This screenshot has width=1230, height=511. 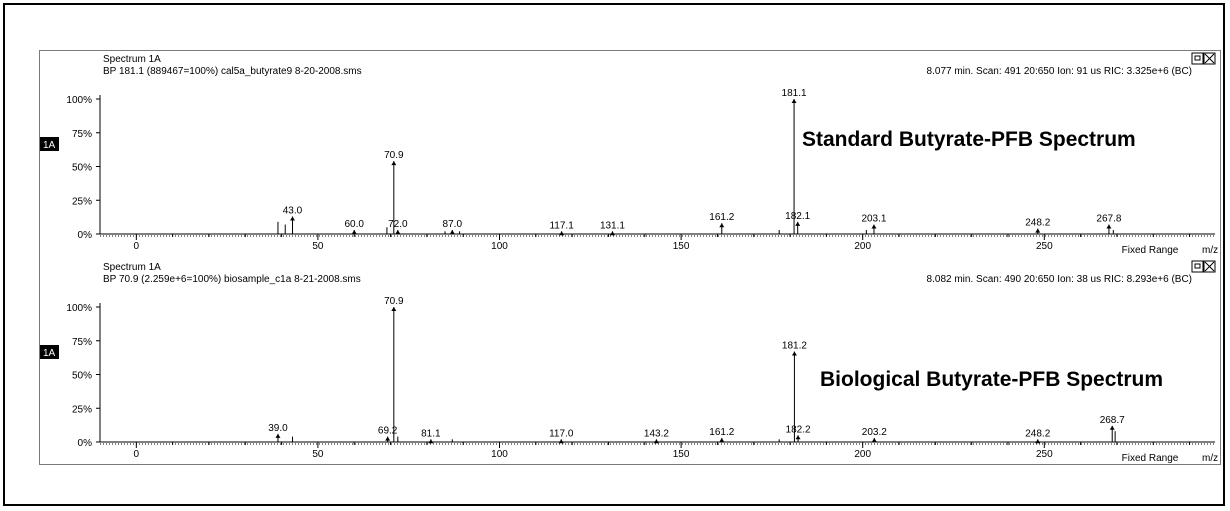 I want to click on peak-label: 87.0, so click(x=453, y=224).